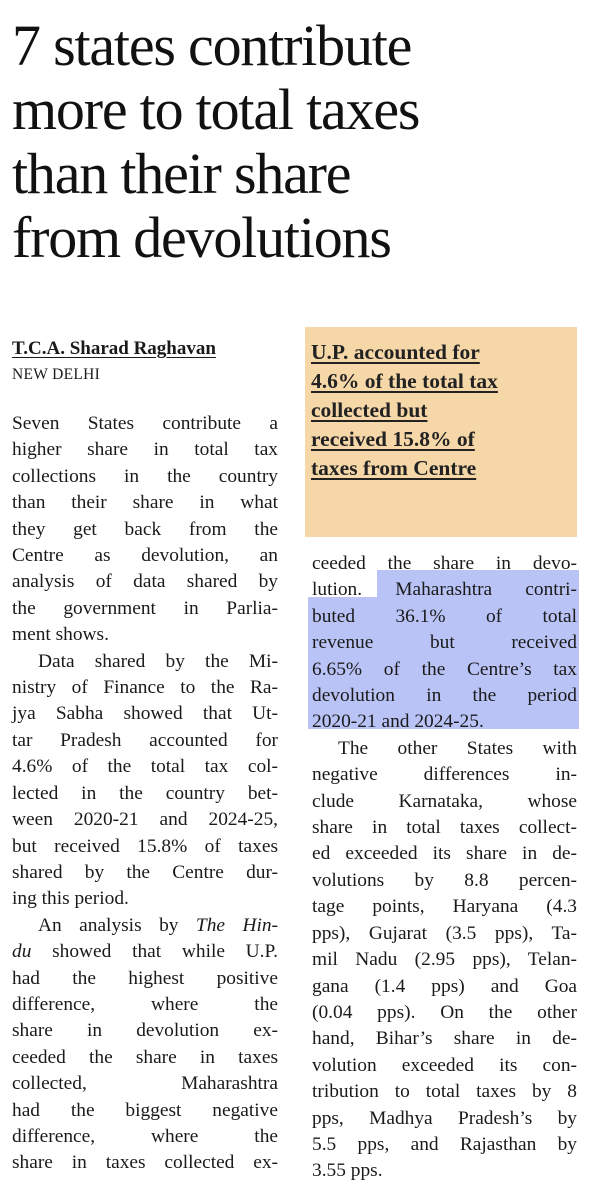  I want to click on text-line: the government in Parlia-, so click(145, 608).